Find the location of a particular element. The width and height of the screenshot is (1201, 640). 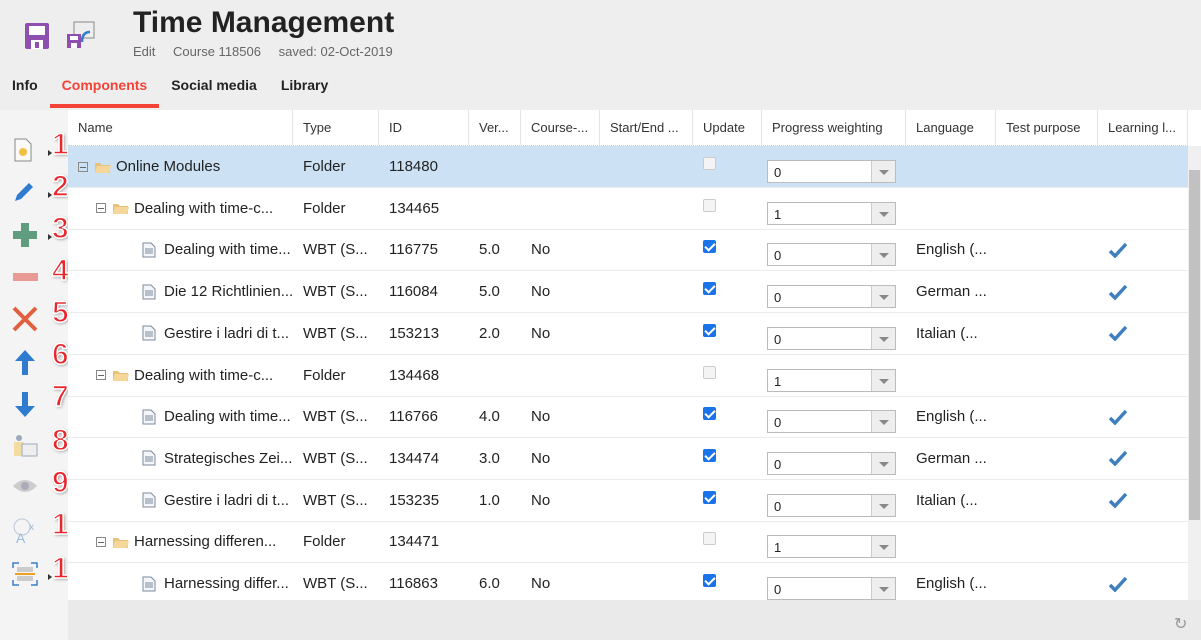

scan-button: 11 is located at coordinates (48, 571).